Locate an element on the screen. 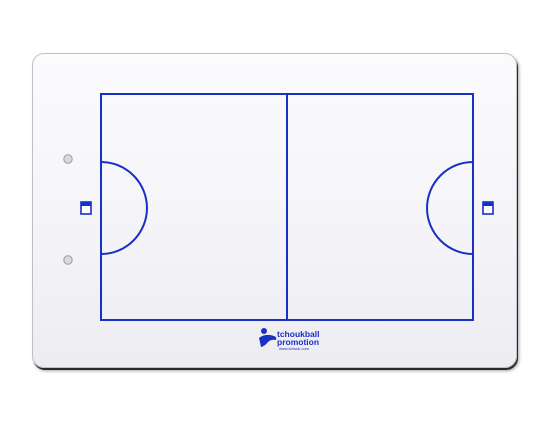 Image resolution: width=540 pixels, height=425 pixels. player-figure-icon is located at coordinates (268, 337).